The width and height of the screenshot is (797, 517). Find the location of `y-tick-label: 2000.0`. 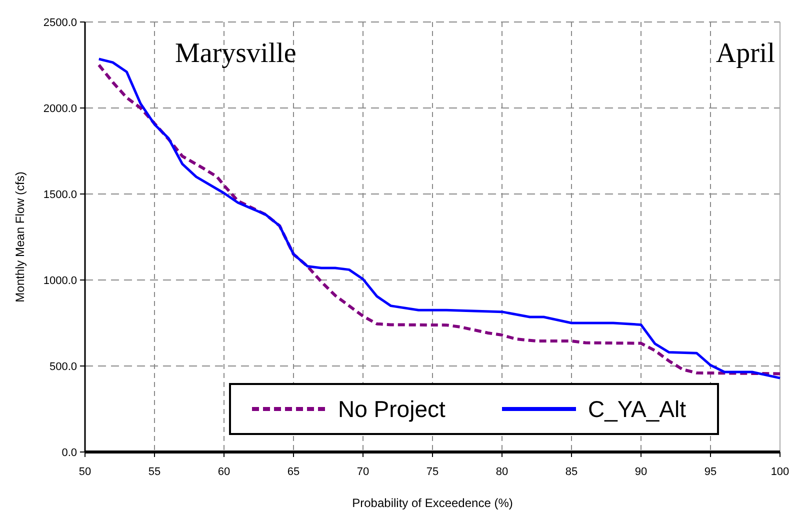

y-tick-label: 2000.0 is located at coordinates (60, 109).